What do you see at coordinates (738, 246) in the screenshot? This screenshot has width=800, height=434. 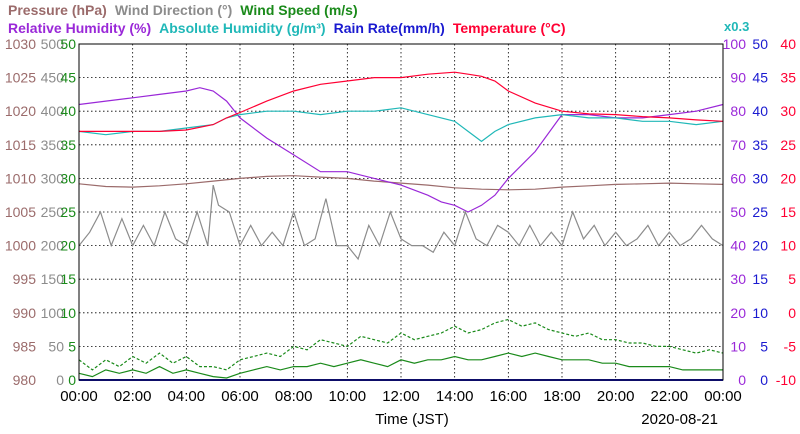 I see `tick-label-humidity: 40` at bounding box center [738, 246].